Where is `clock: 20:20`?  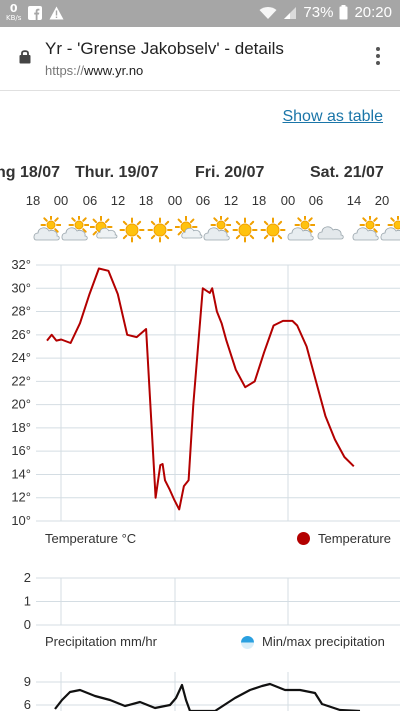
clock: 20:20 is located at coordinates (373, 12).